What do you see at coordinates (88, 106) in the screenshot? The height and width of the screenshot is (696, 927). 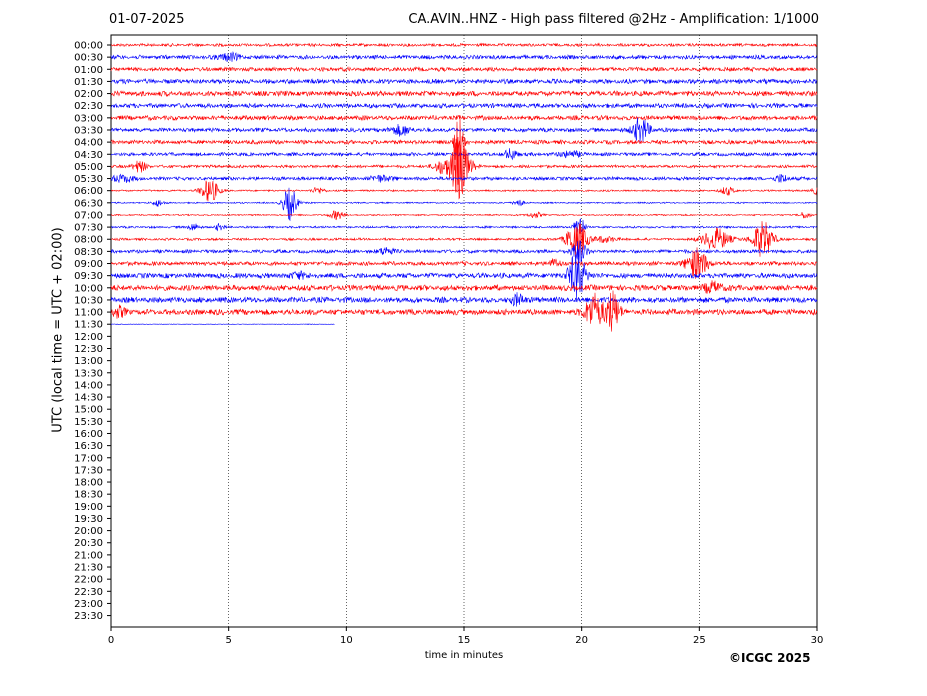 I see `y-tick-label: 02:30` at bounding box center [88, 106].